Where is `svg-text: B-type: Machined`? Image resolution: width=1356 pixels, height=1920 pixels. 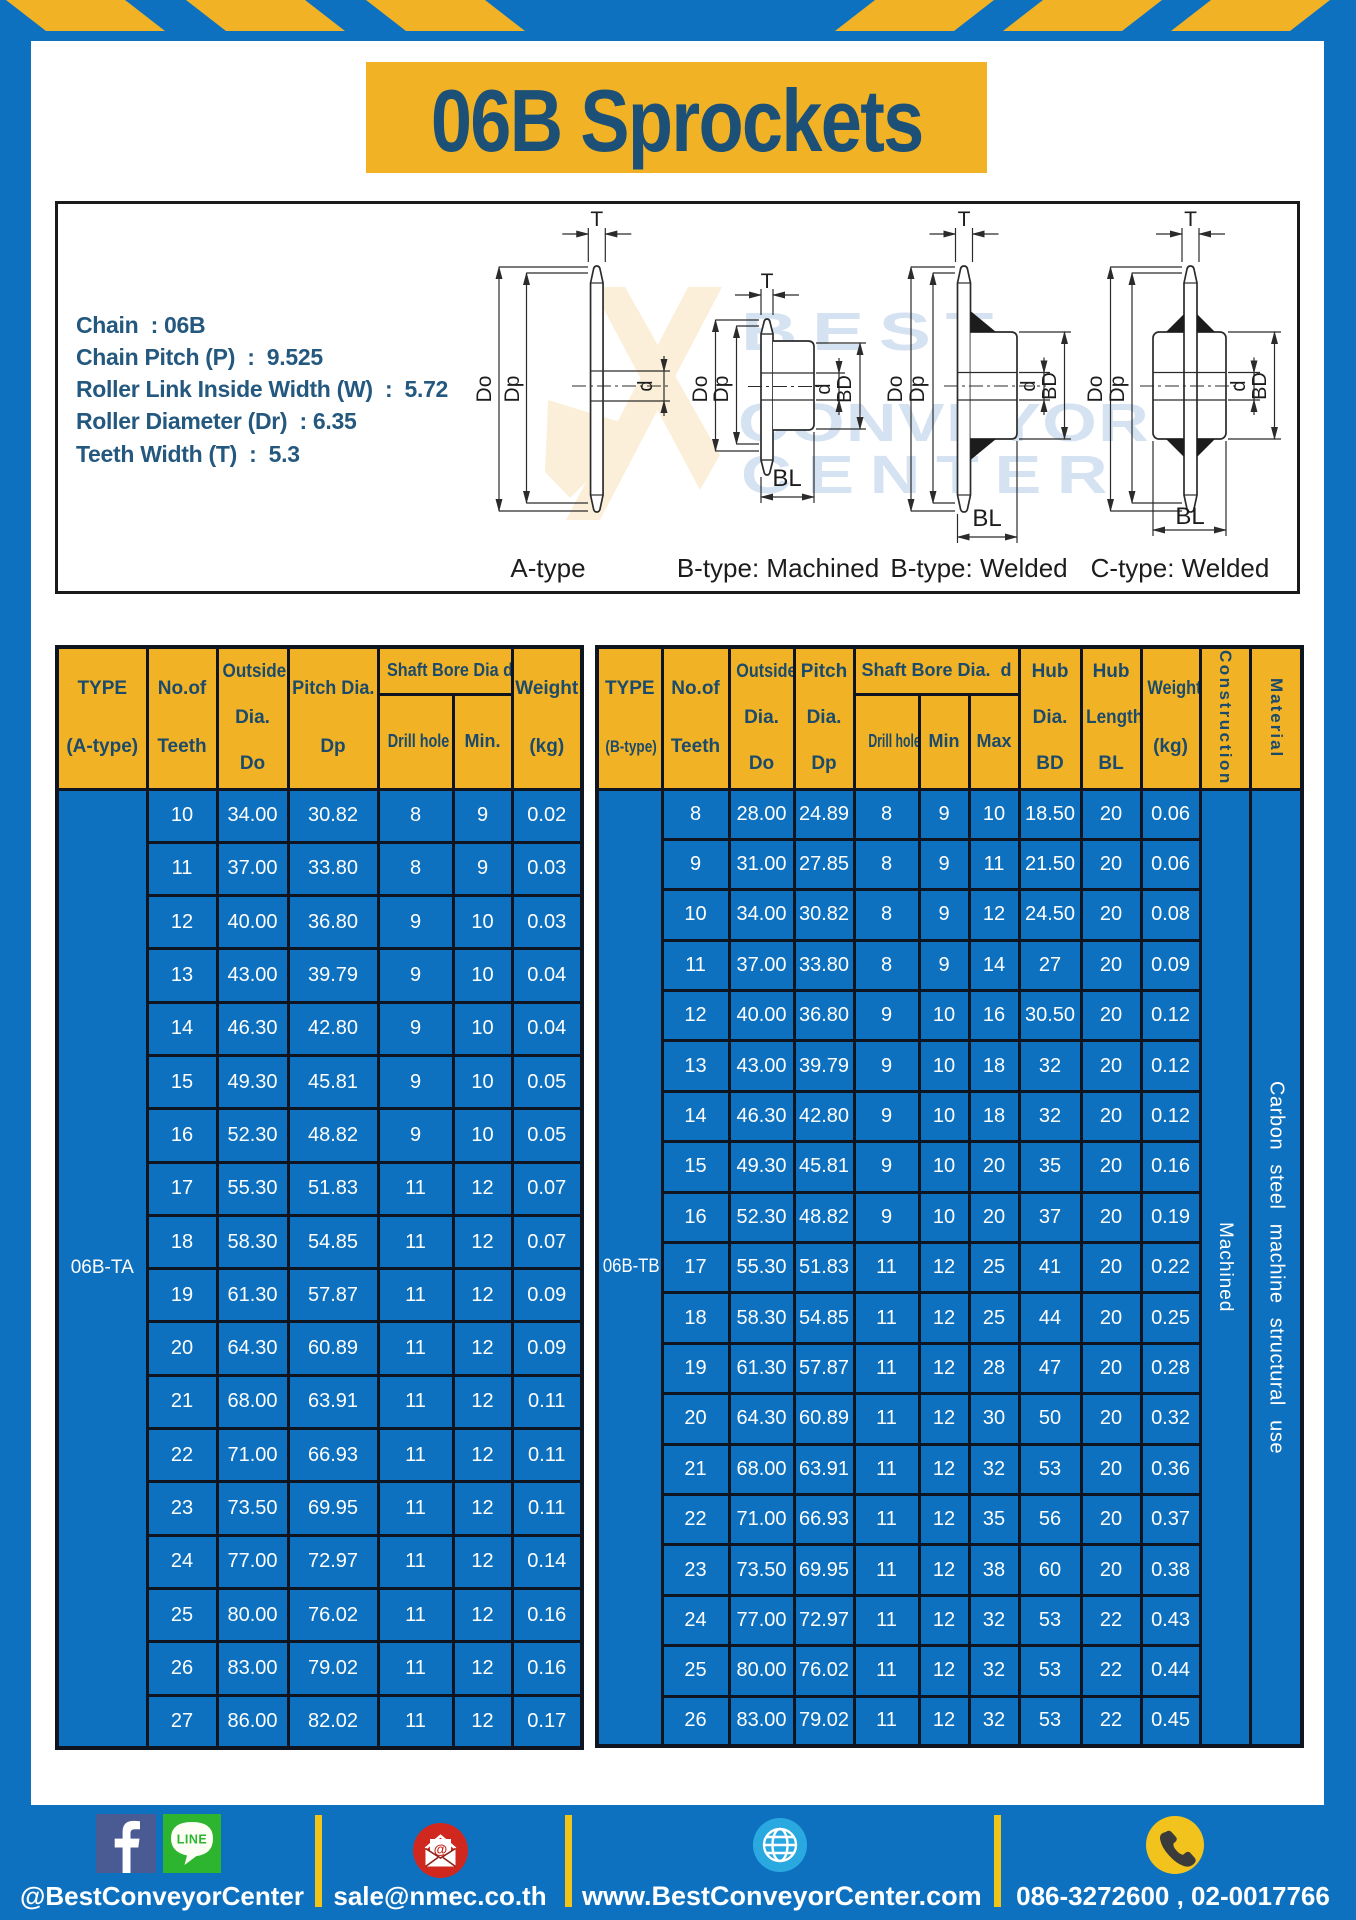 svg-text: B-type: Machined is located at coordinates (778, 568).